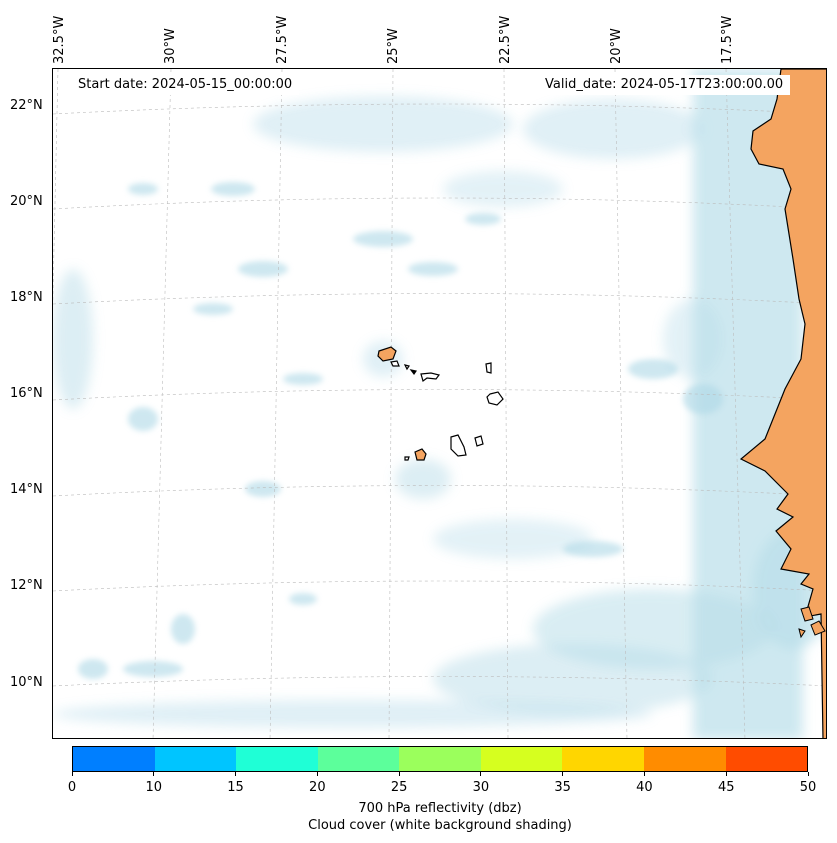 The width and height of the screenshot is (837, 843). I want to click on reflectivity-colorbar, so click(440, 759).